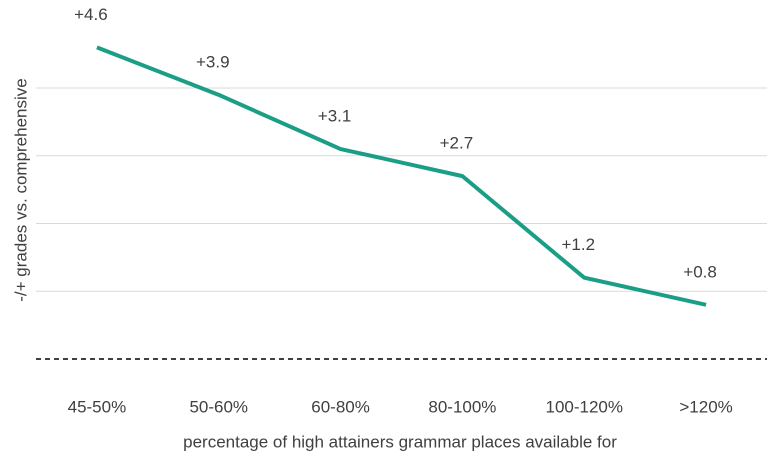 This screenshot has height=459, width=781. What do you see at coordinates (705, 406) in the screenshot?
I see `x-tick-label: >120%` at bounding box center [705, 406].